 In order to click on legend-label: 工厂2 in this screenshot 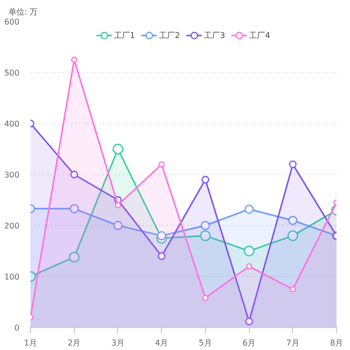, I will do `click(169, 35)`.